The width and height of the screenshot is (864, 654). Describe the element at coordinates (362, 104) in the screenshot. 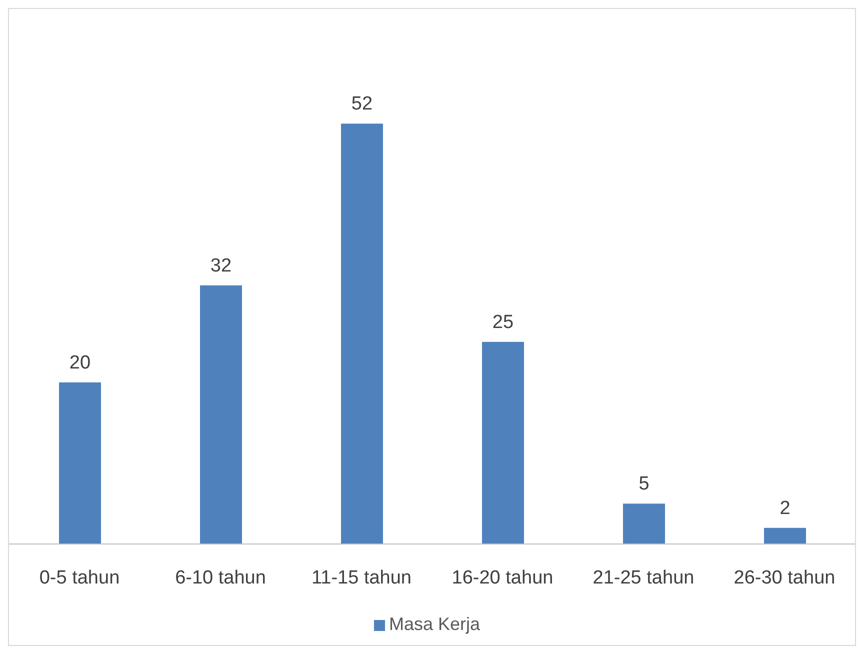

I see `data-label: 52` at that location.